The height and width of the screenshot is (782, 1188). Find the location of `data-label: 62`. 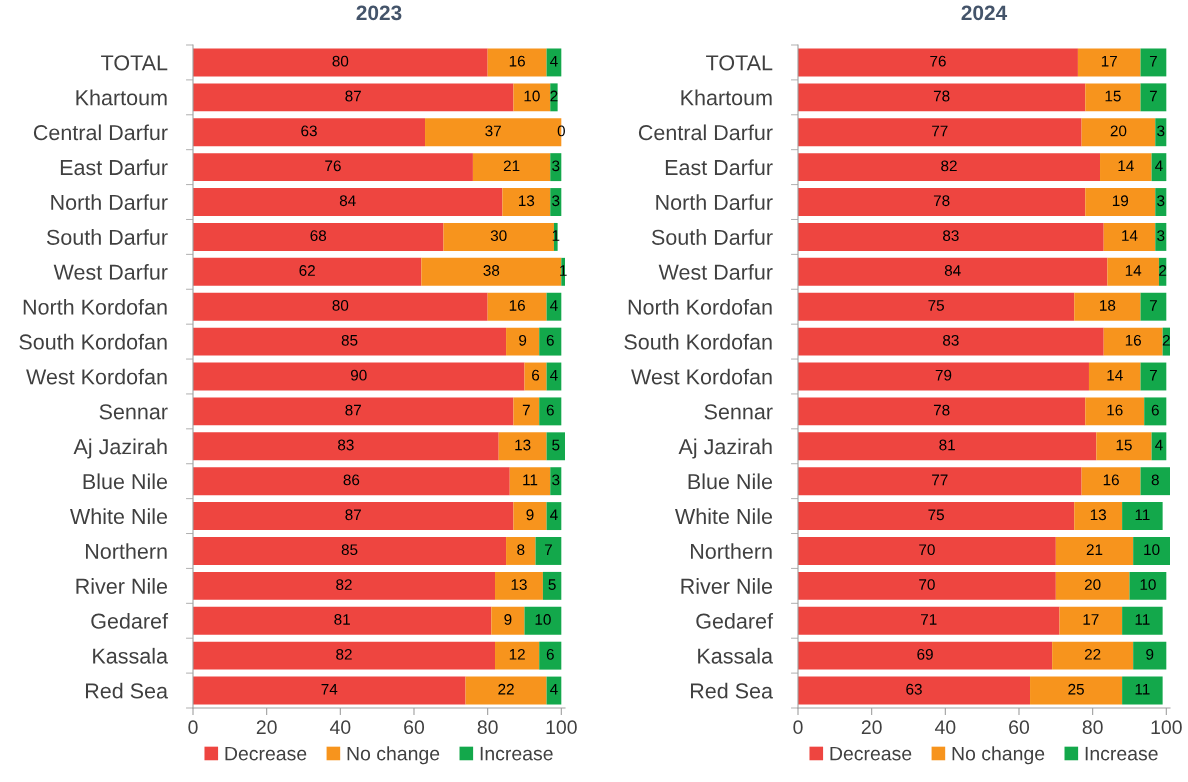

data-label: 62 is located at coordinates (307, 270).